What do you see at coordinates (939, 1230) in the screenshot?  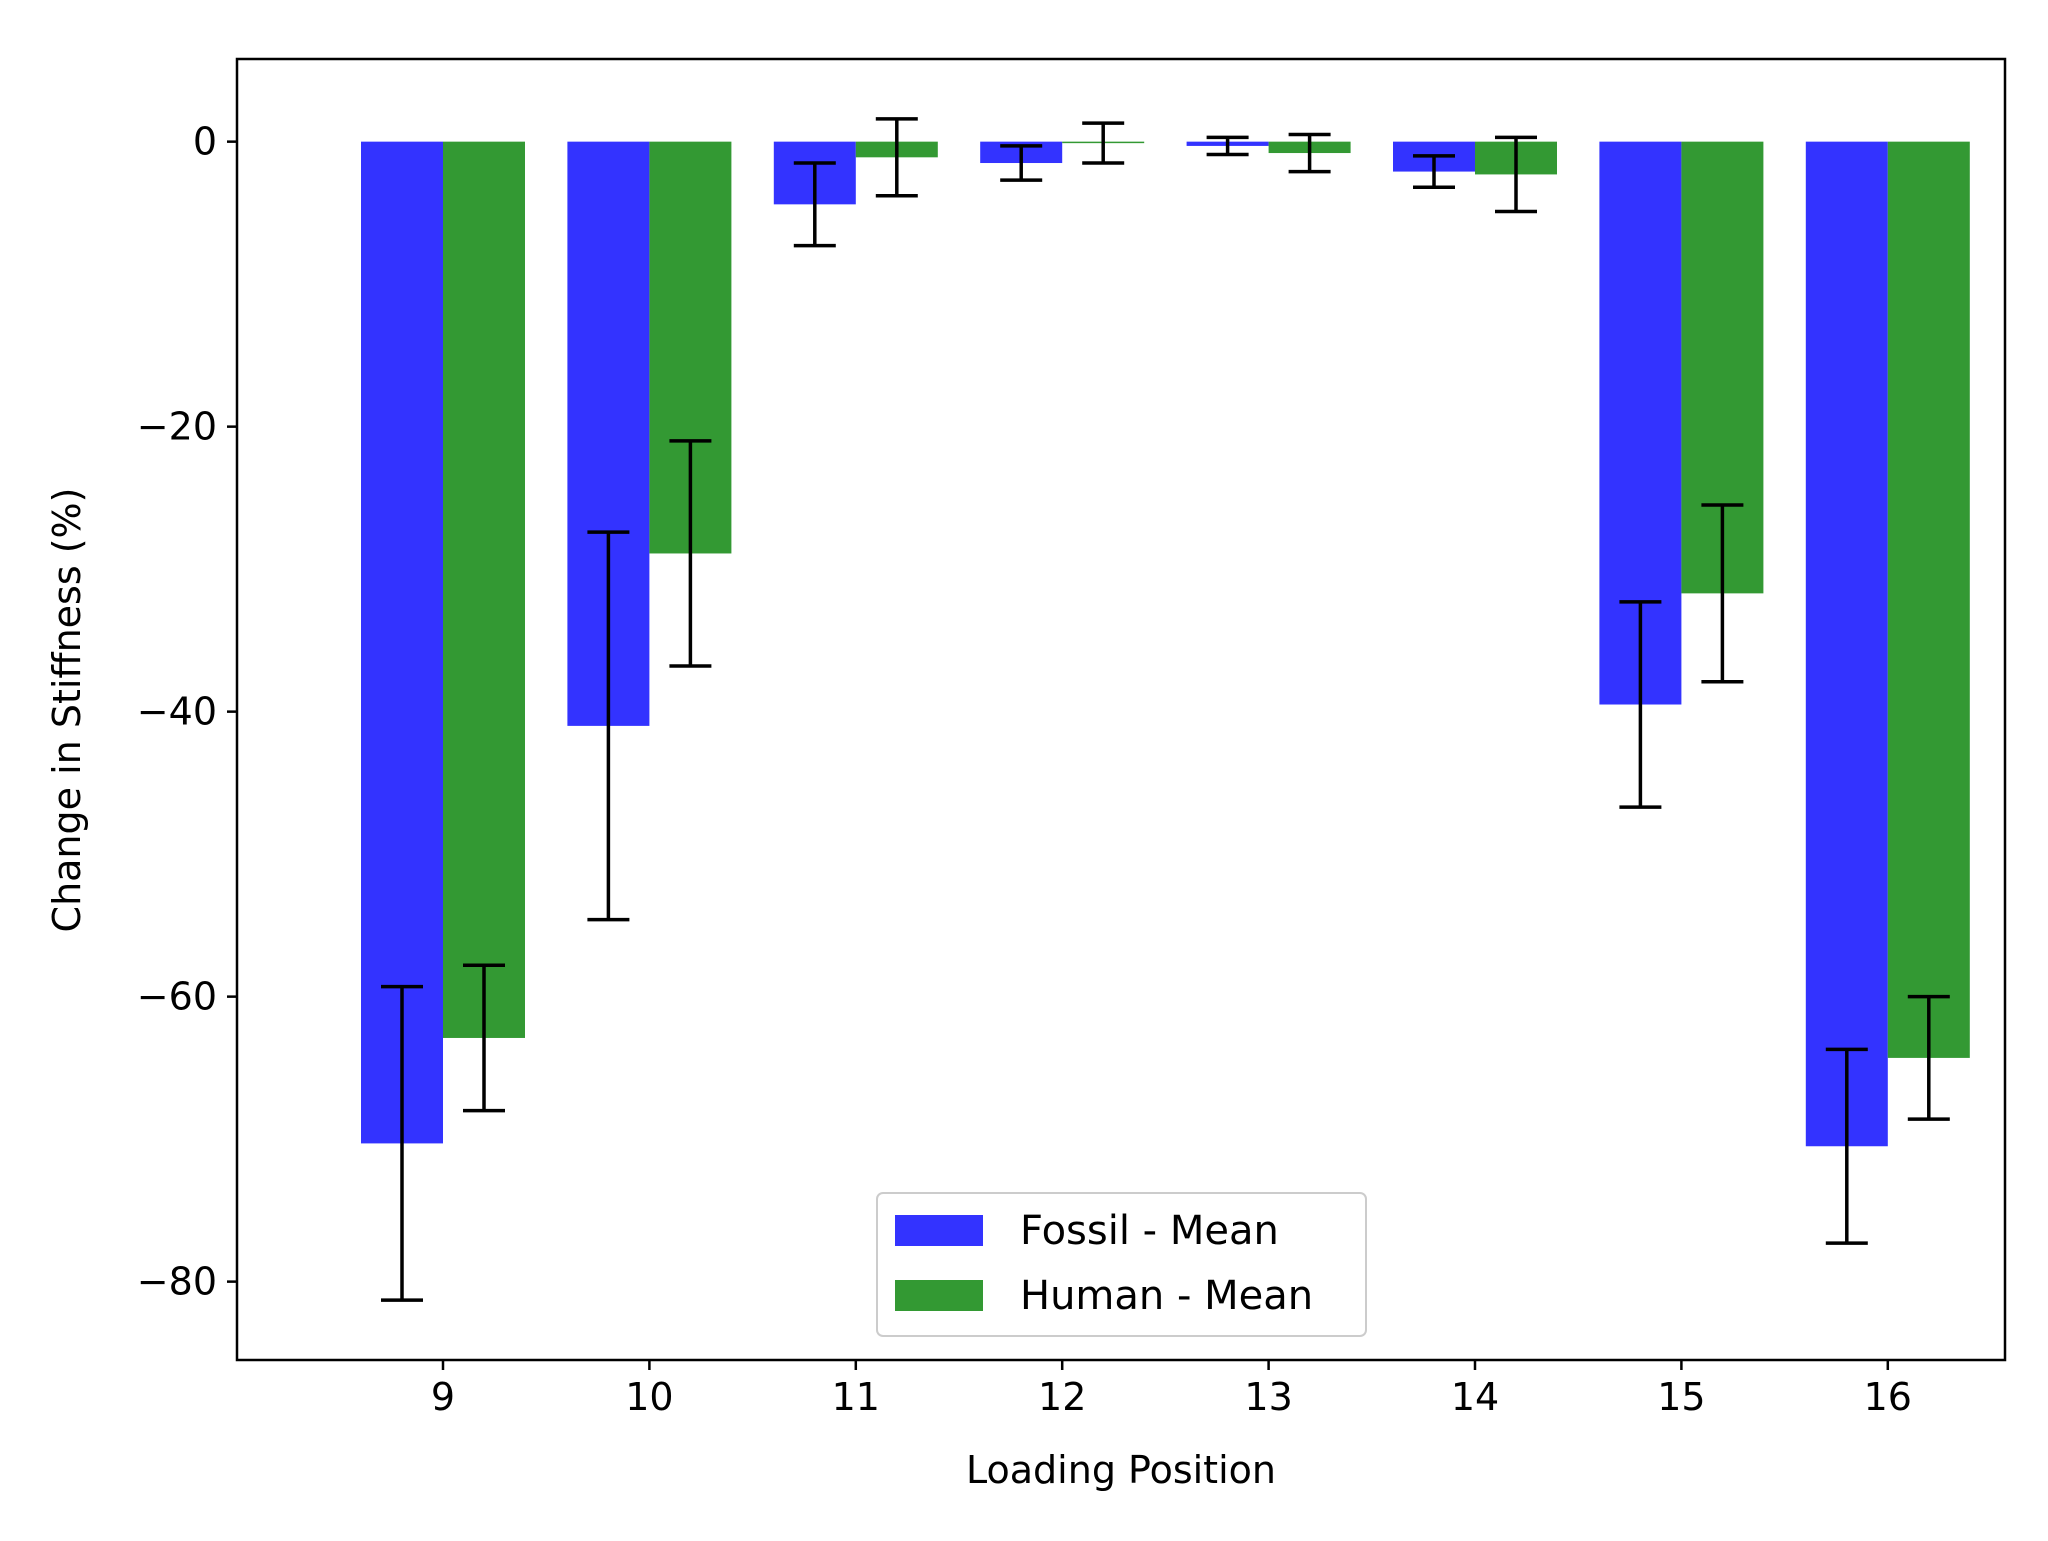 I see `legend-swatch-fossil` at bounding box center [939, 1230].